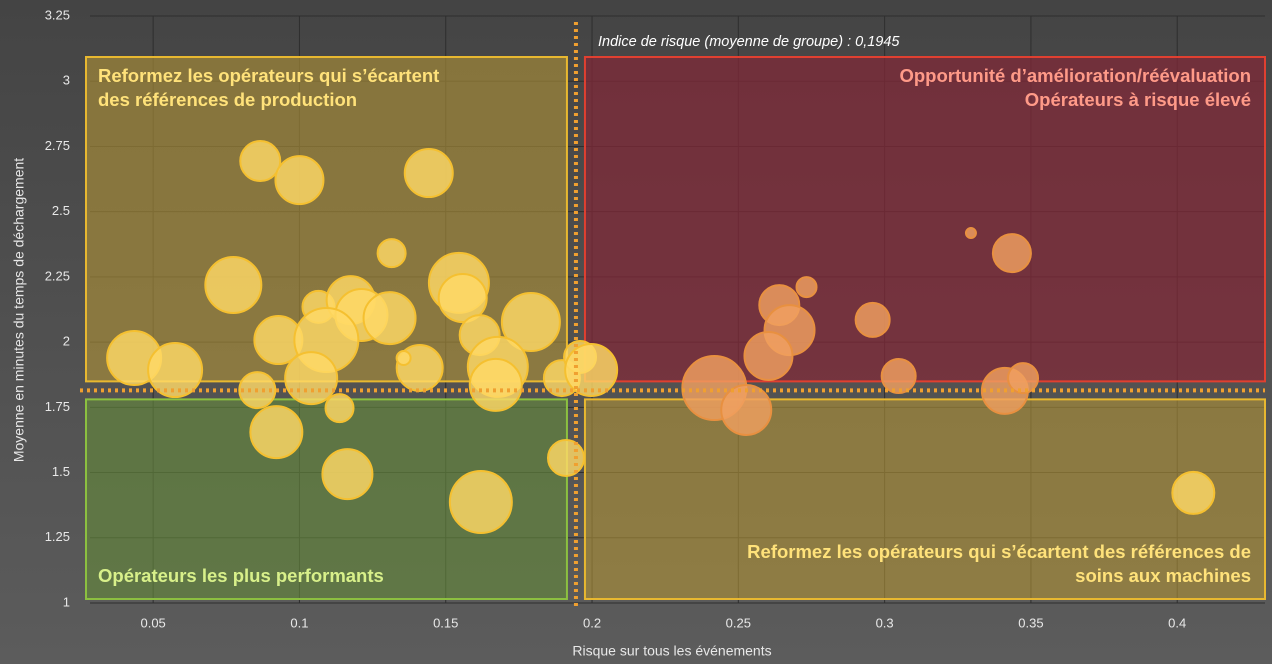 This screenshot has height=664, width=1272. Describe the element at coordinates (57, 14) in the screenshot. I see `y-tick-label: 3.25` at that location.